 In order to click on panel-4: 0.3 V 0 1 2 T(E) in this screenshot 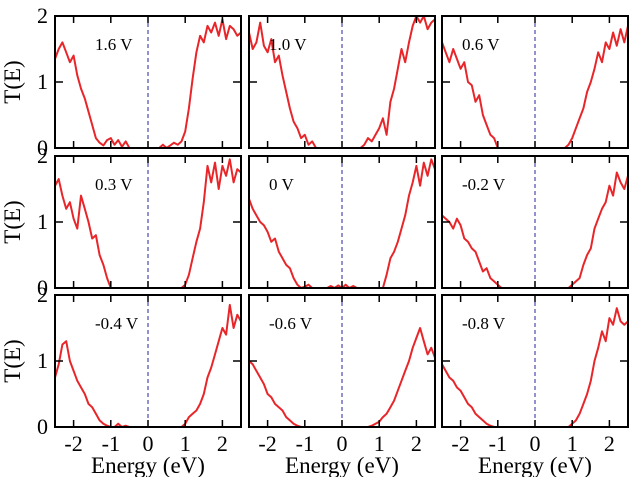, I will do `click(121, 221)`.